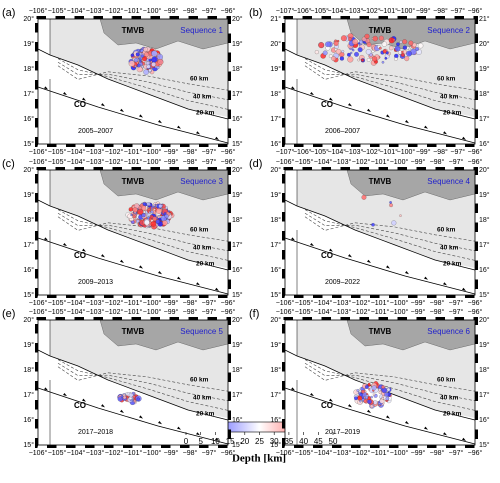 Image resolution: width=500 pixels, height=483 pixels. What do you see at coordinates (259, 459) in the screenshot?
I see `colorbar-label: Depth [km]` at bounding box center [259, 459].